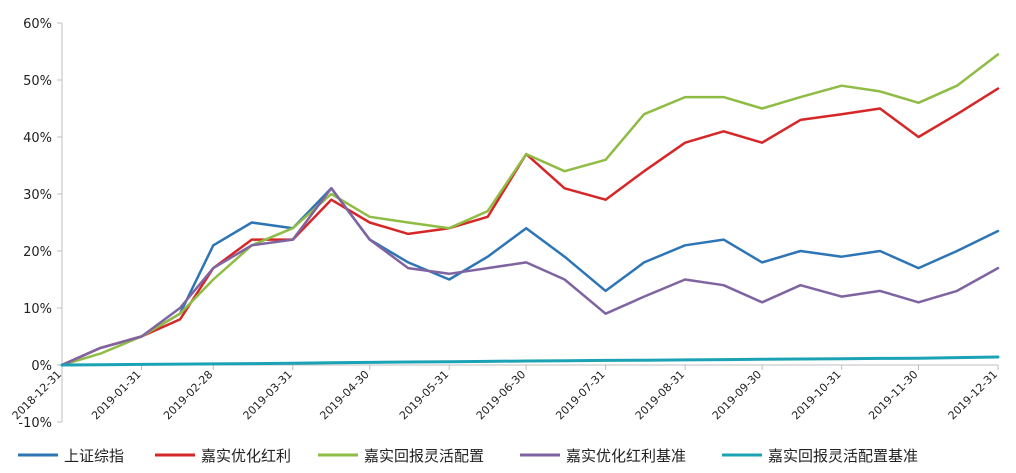 The height and width of the screenshot is (473, 1016). I want to click on y-tick-label: 0%, so click(41, 366).